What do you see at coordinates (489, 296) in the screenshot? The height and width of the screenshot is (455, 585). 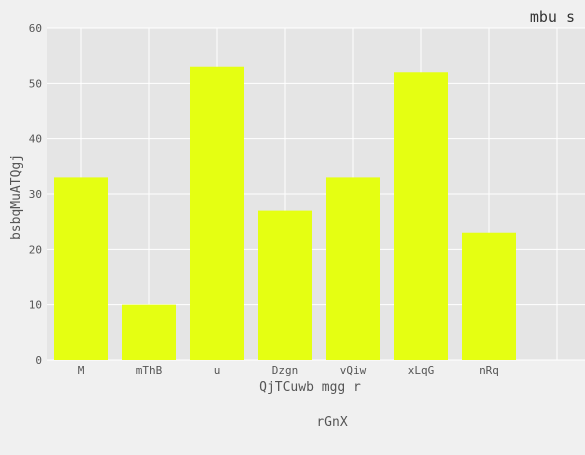 I see `bar-nRq` at bounding box center [489, 296].